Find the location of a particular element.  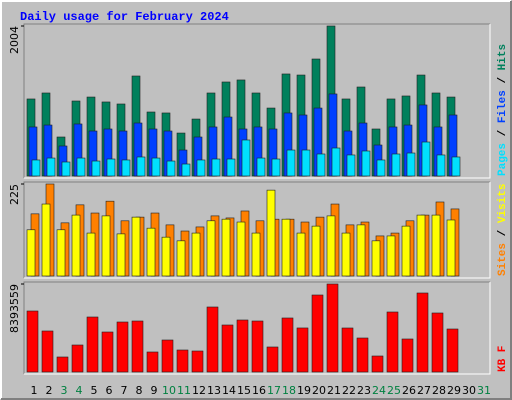

legend: KB F is located at coordinates (503, 359).